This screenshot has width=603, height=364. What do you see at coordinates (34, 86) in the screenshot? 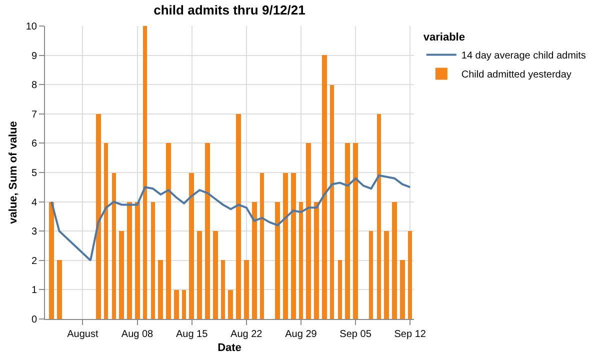
I see `y-tick-label: 8` at bounding box center [34, 86].